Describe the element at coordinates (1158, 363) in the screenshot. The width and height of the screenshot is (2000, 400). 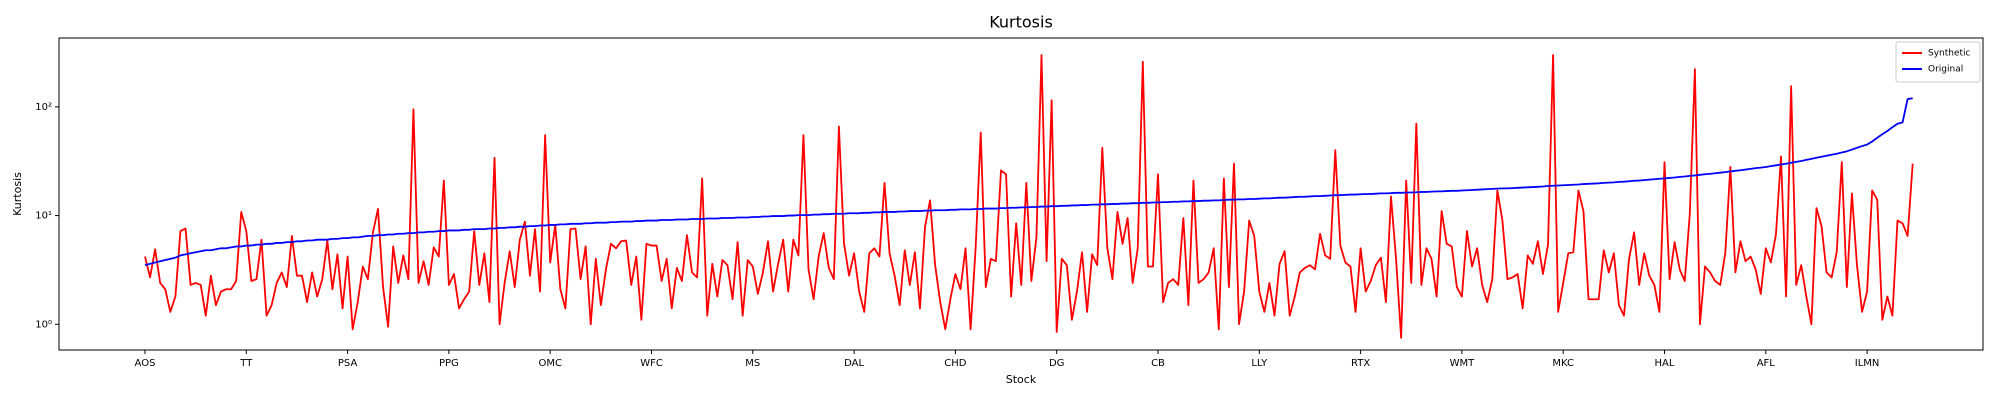
I see `x-tick-label: CB` at that location.